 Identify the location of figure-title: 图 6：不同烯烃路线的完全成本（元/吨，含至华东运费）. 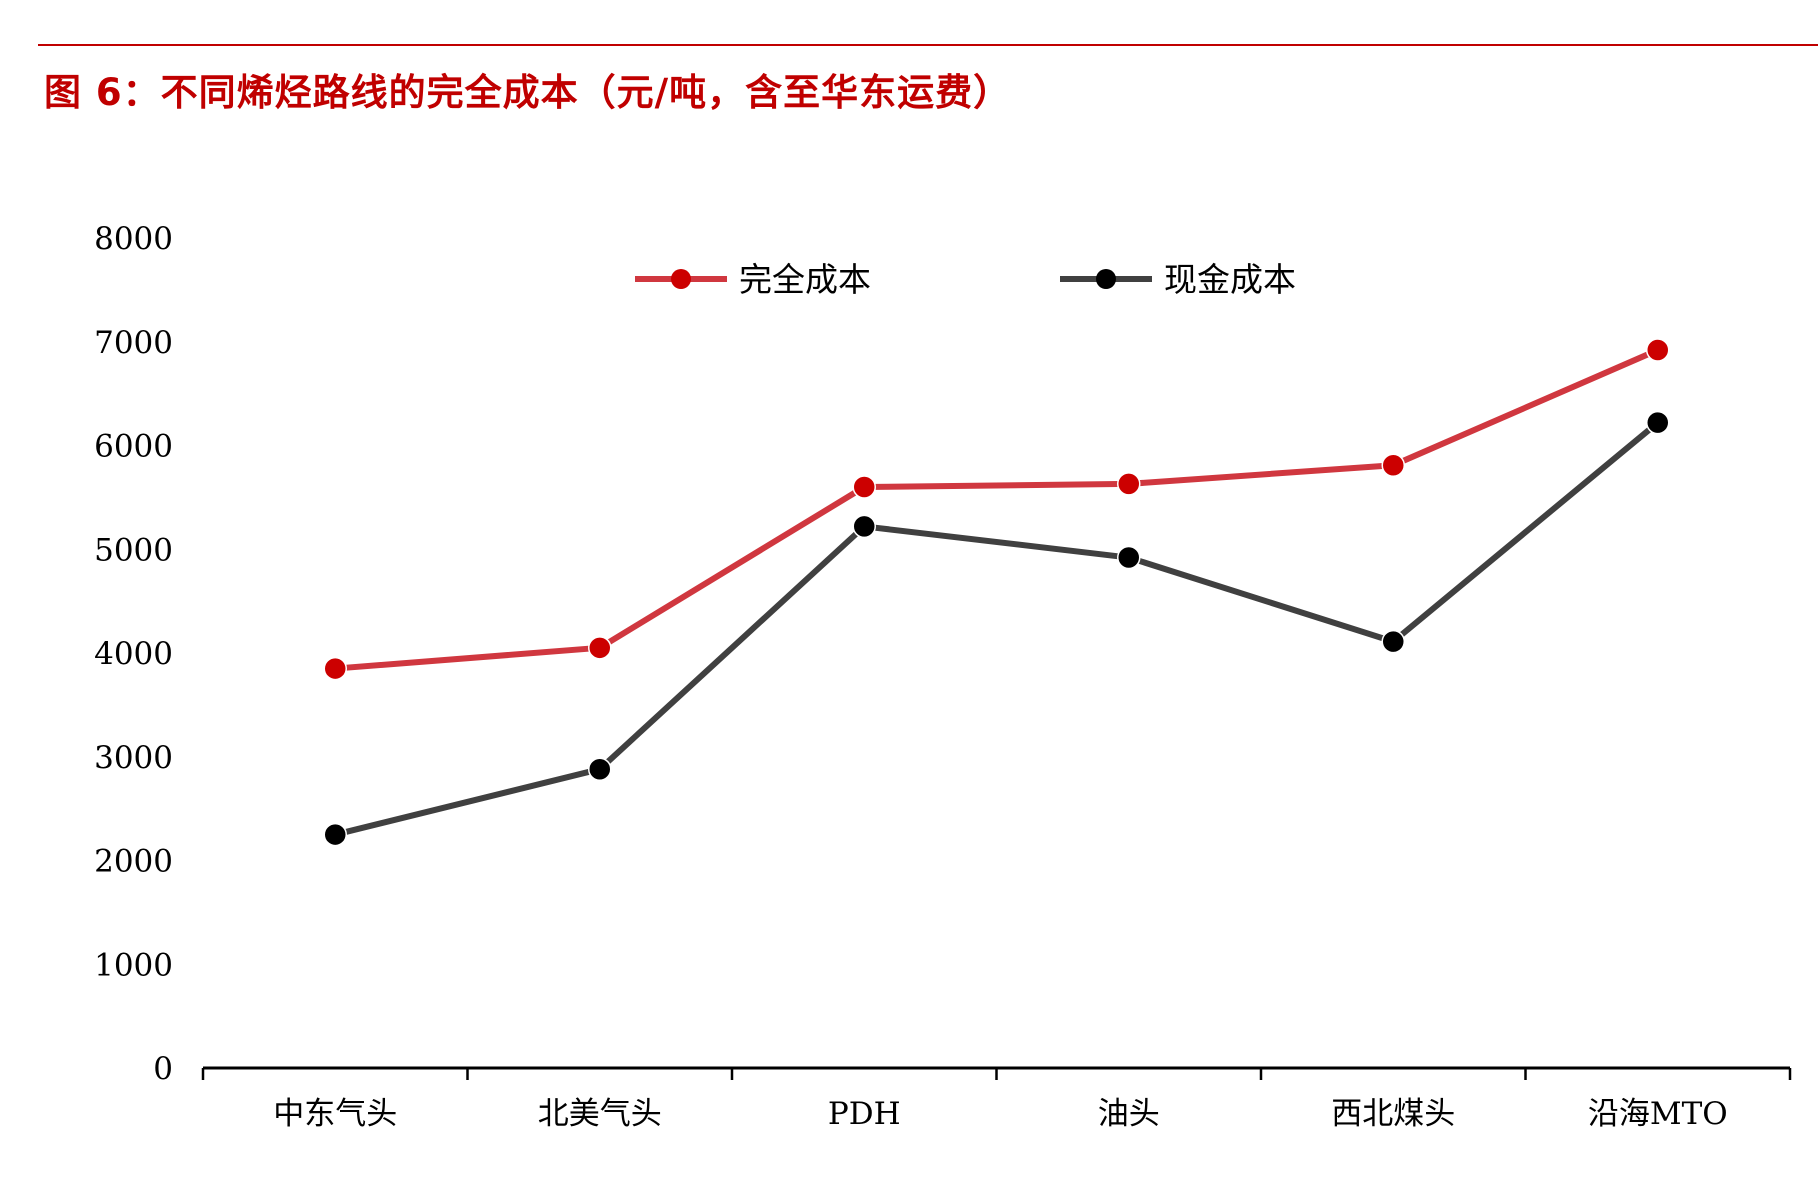
(528, 92).